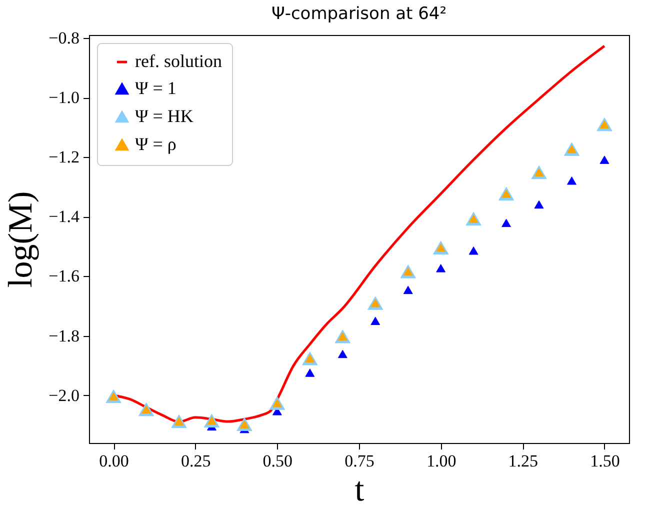  Describe the element at coordinates (64, 336) in the screenshot. I see `y-tick-label: −1.8` at that location.